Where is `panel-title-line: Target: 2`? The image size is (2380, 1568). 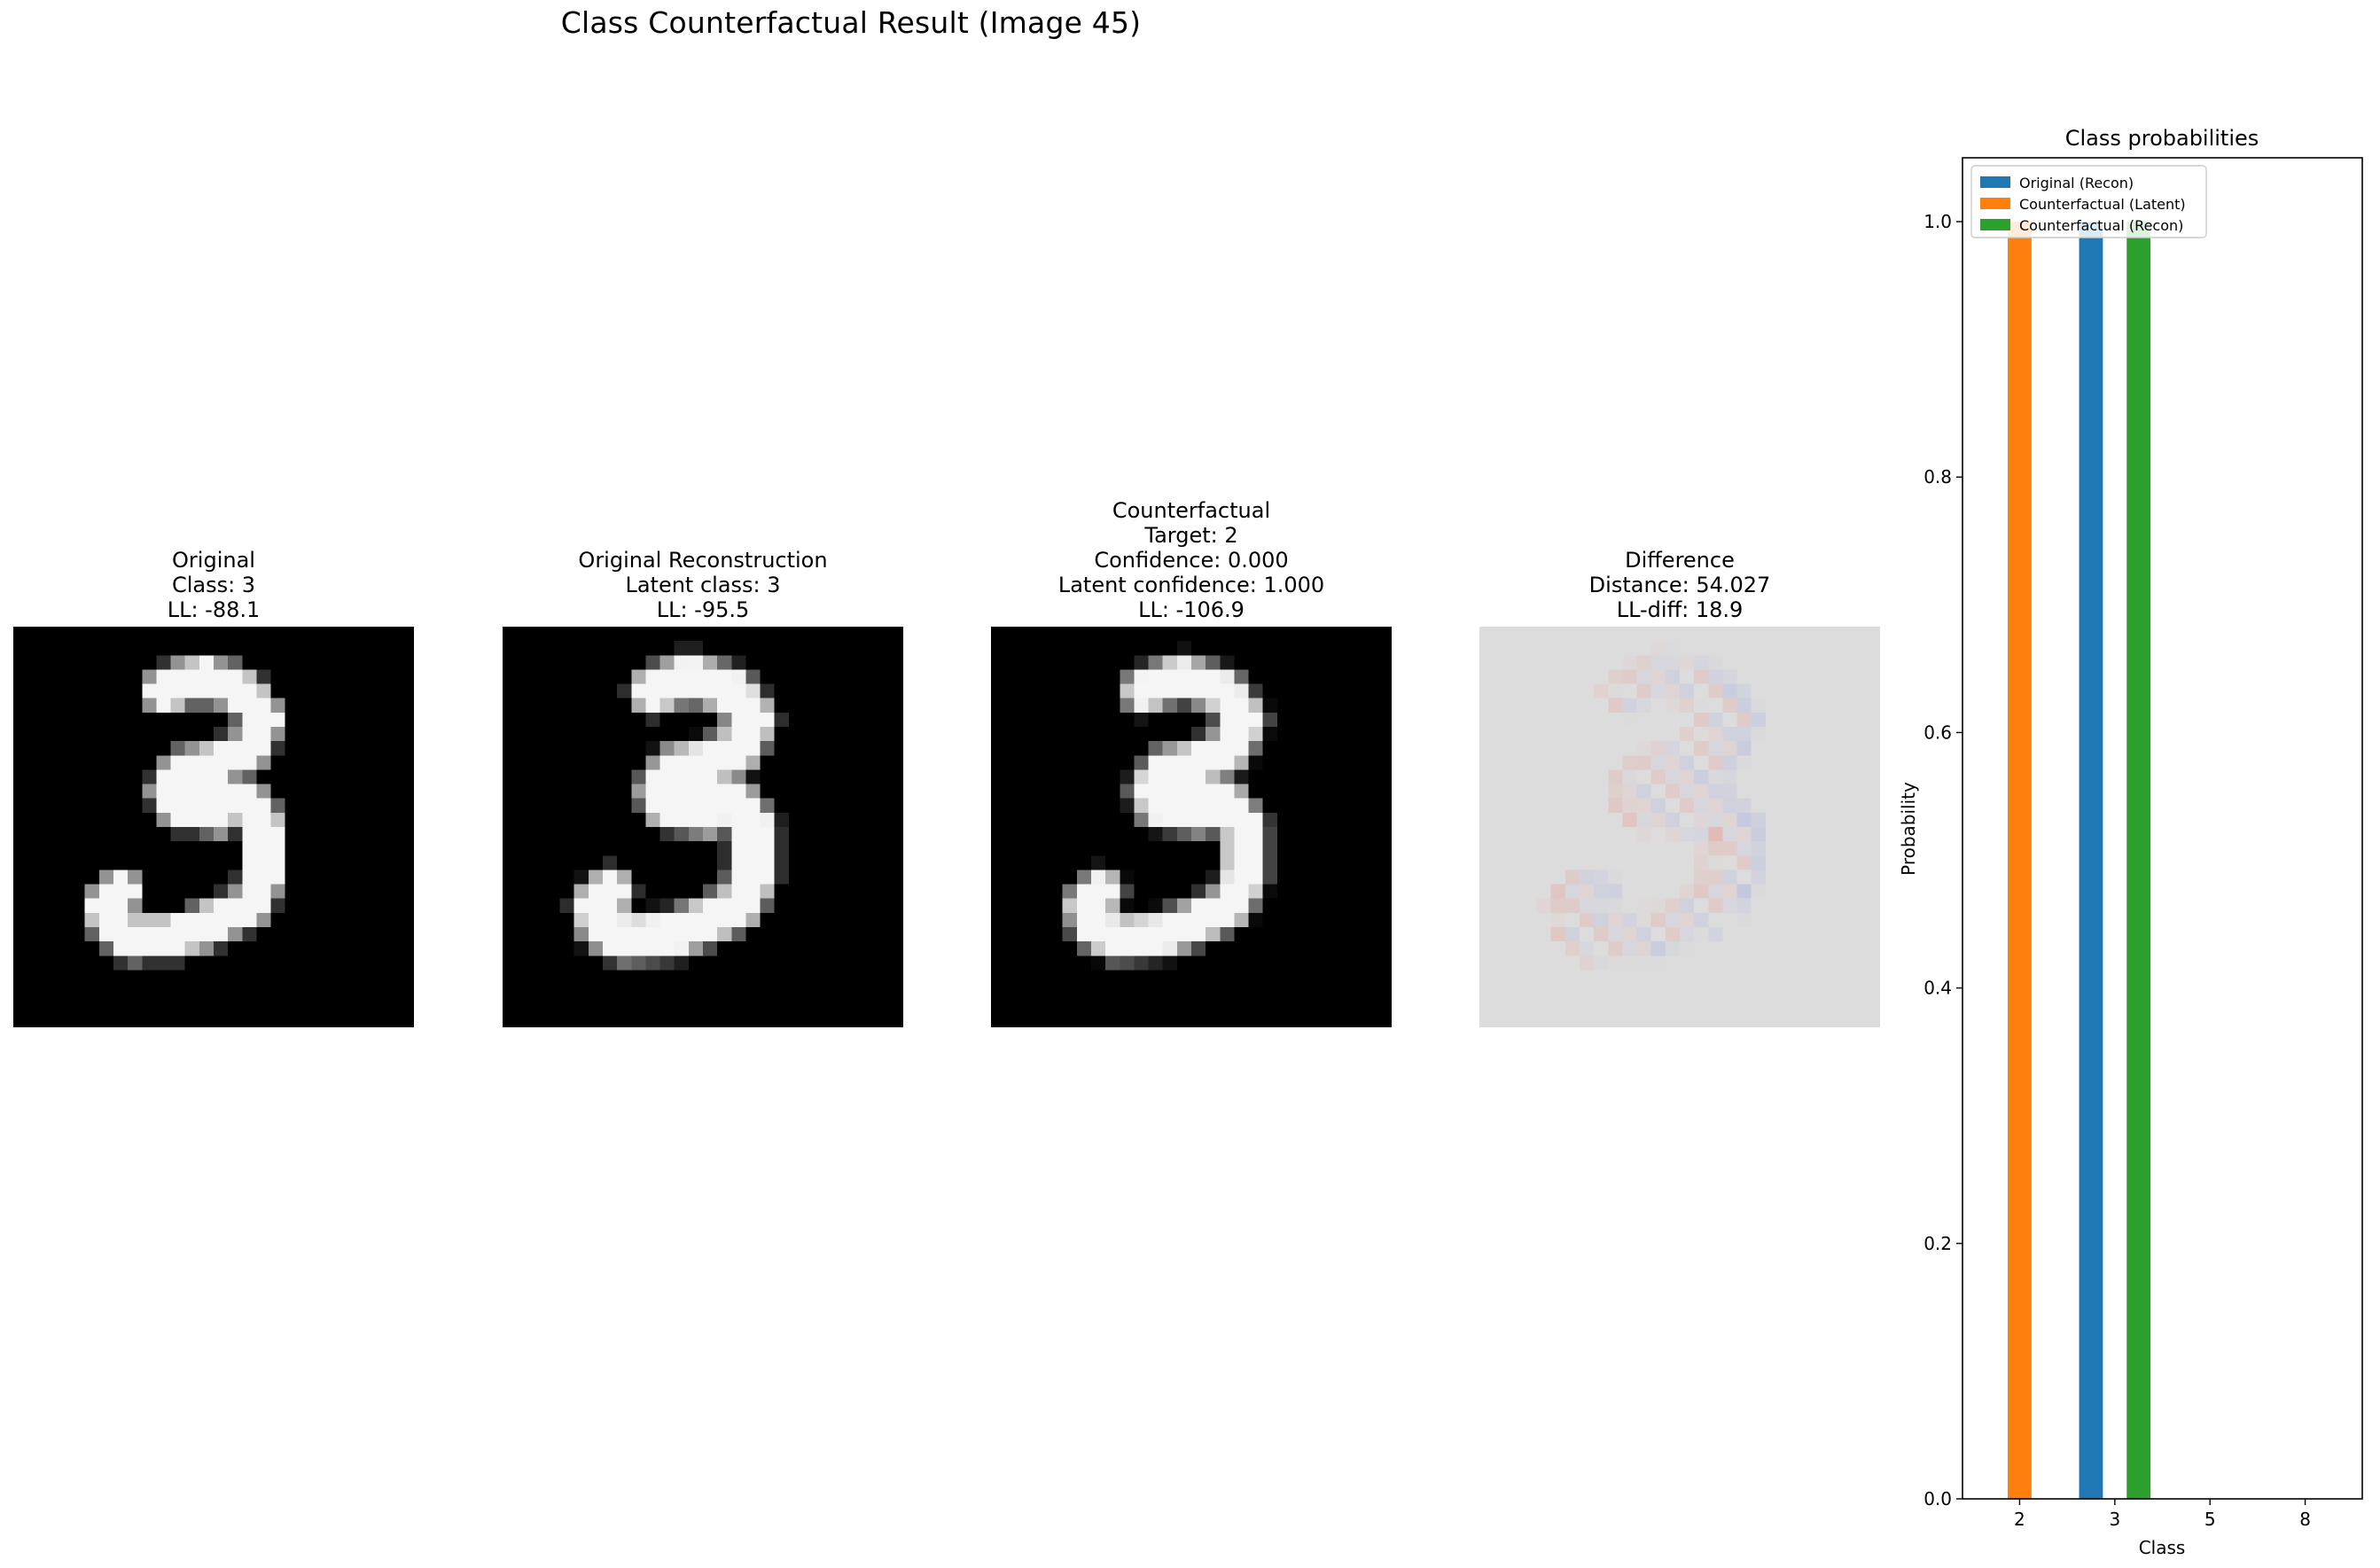
panel-title-line: Target: 2 is located at coordinates (1191, 535).